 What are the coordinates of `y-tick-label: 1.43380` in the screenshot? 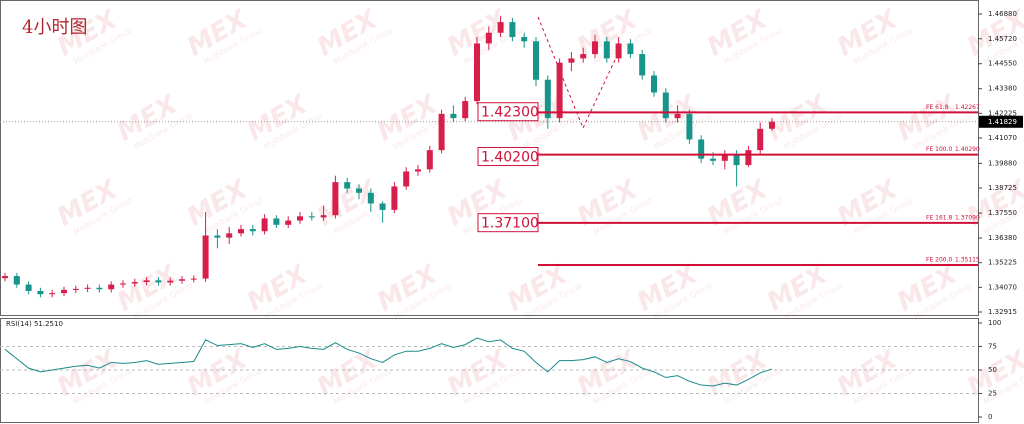 It's located at (1002, 89).